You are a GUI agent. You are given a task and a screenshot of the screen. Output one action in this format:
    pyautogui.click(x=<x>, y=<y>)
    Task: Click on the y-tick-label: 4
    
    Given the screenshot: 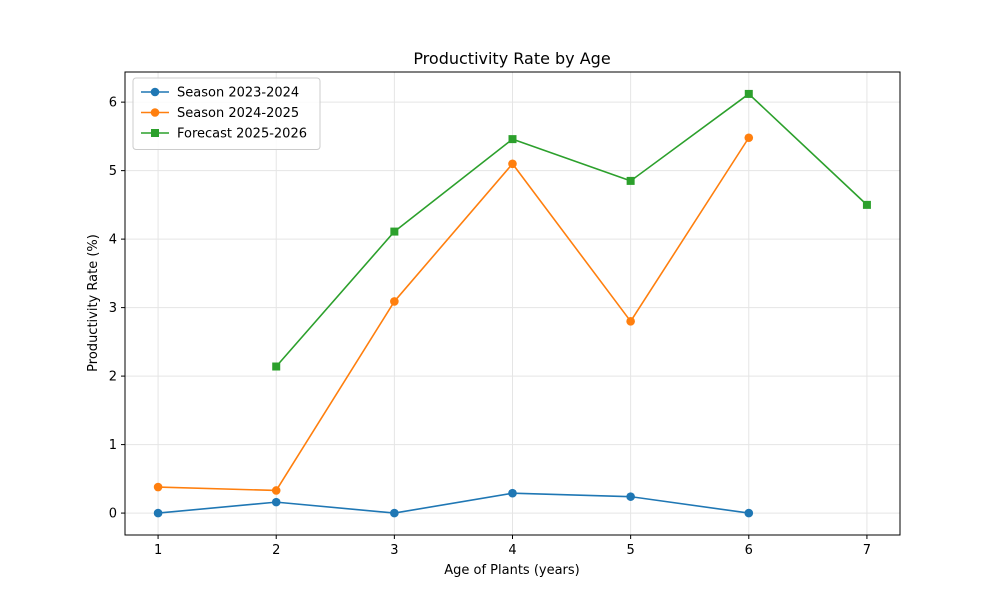 What is the action you would take?
    pyautogui.click(x=113, y=240)
    